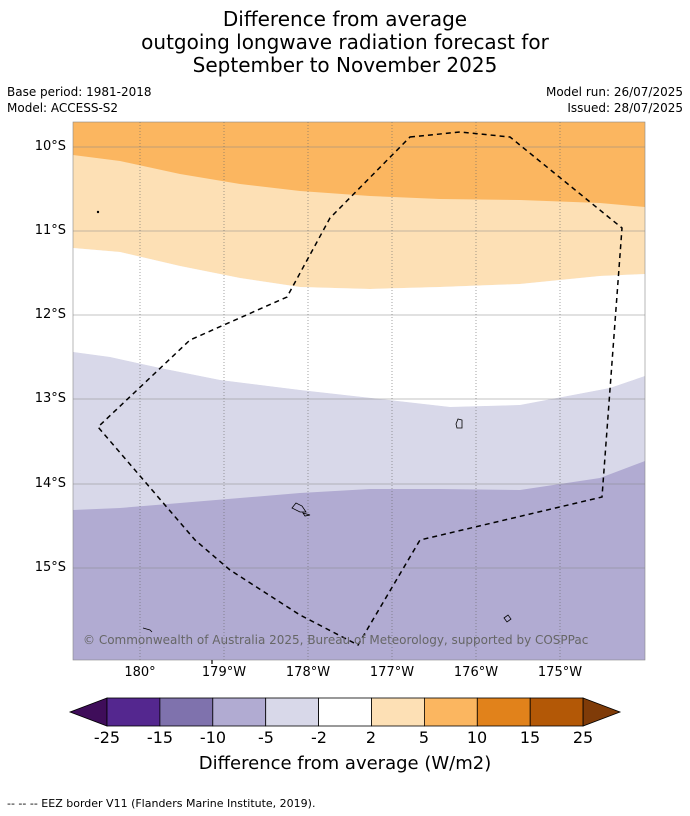 The image size is (690, 816). Describe the element at coordinates (50, 567) in the screenshot. I see `lat-label-15s: 15°S` at that location.